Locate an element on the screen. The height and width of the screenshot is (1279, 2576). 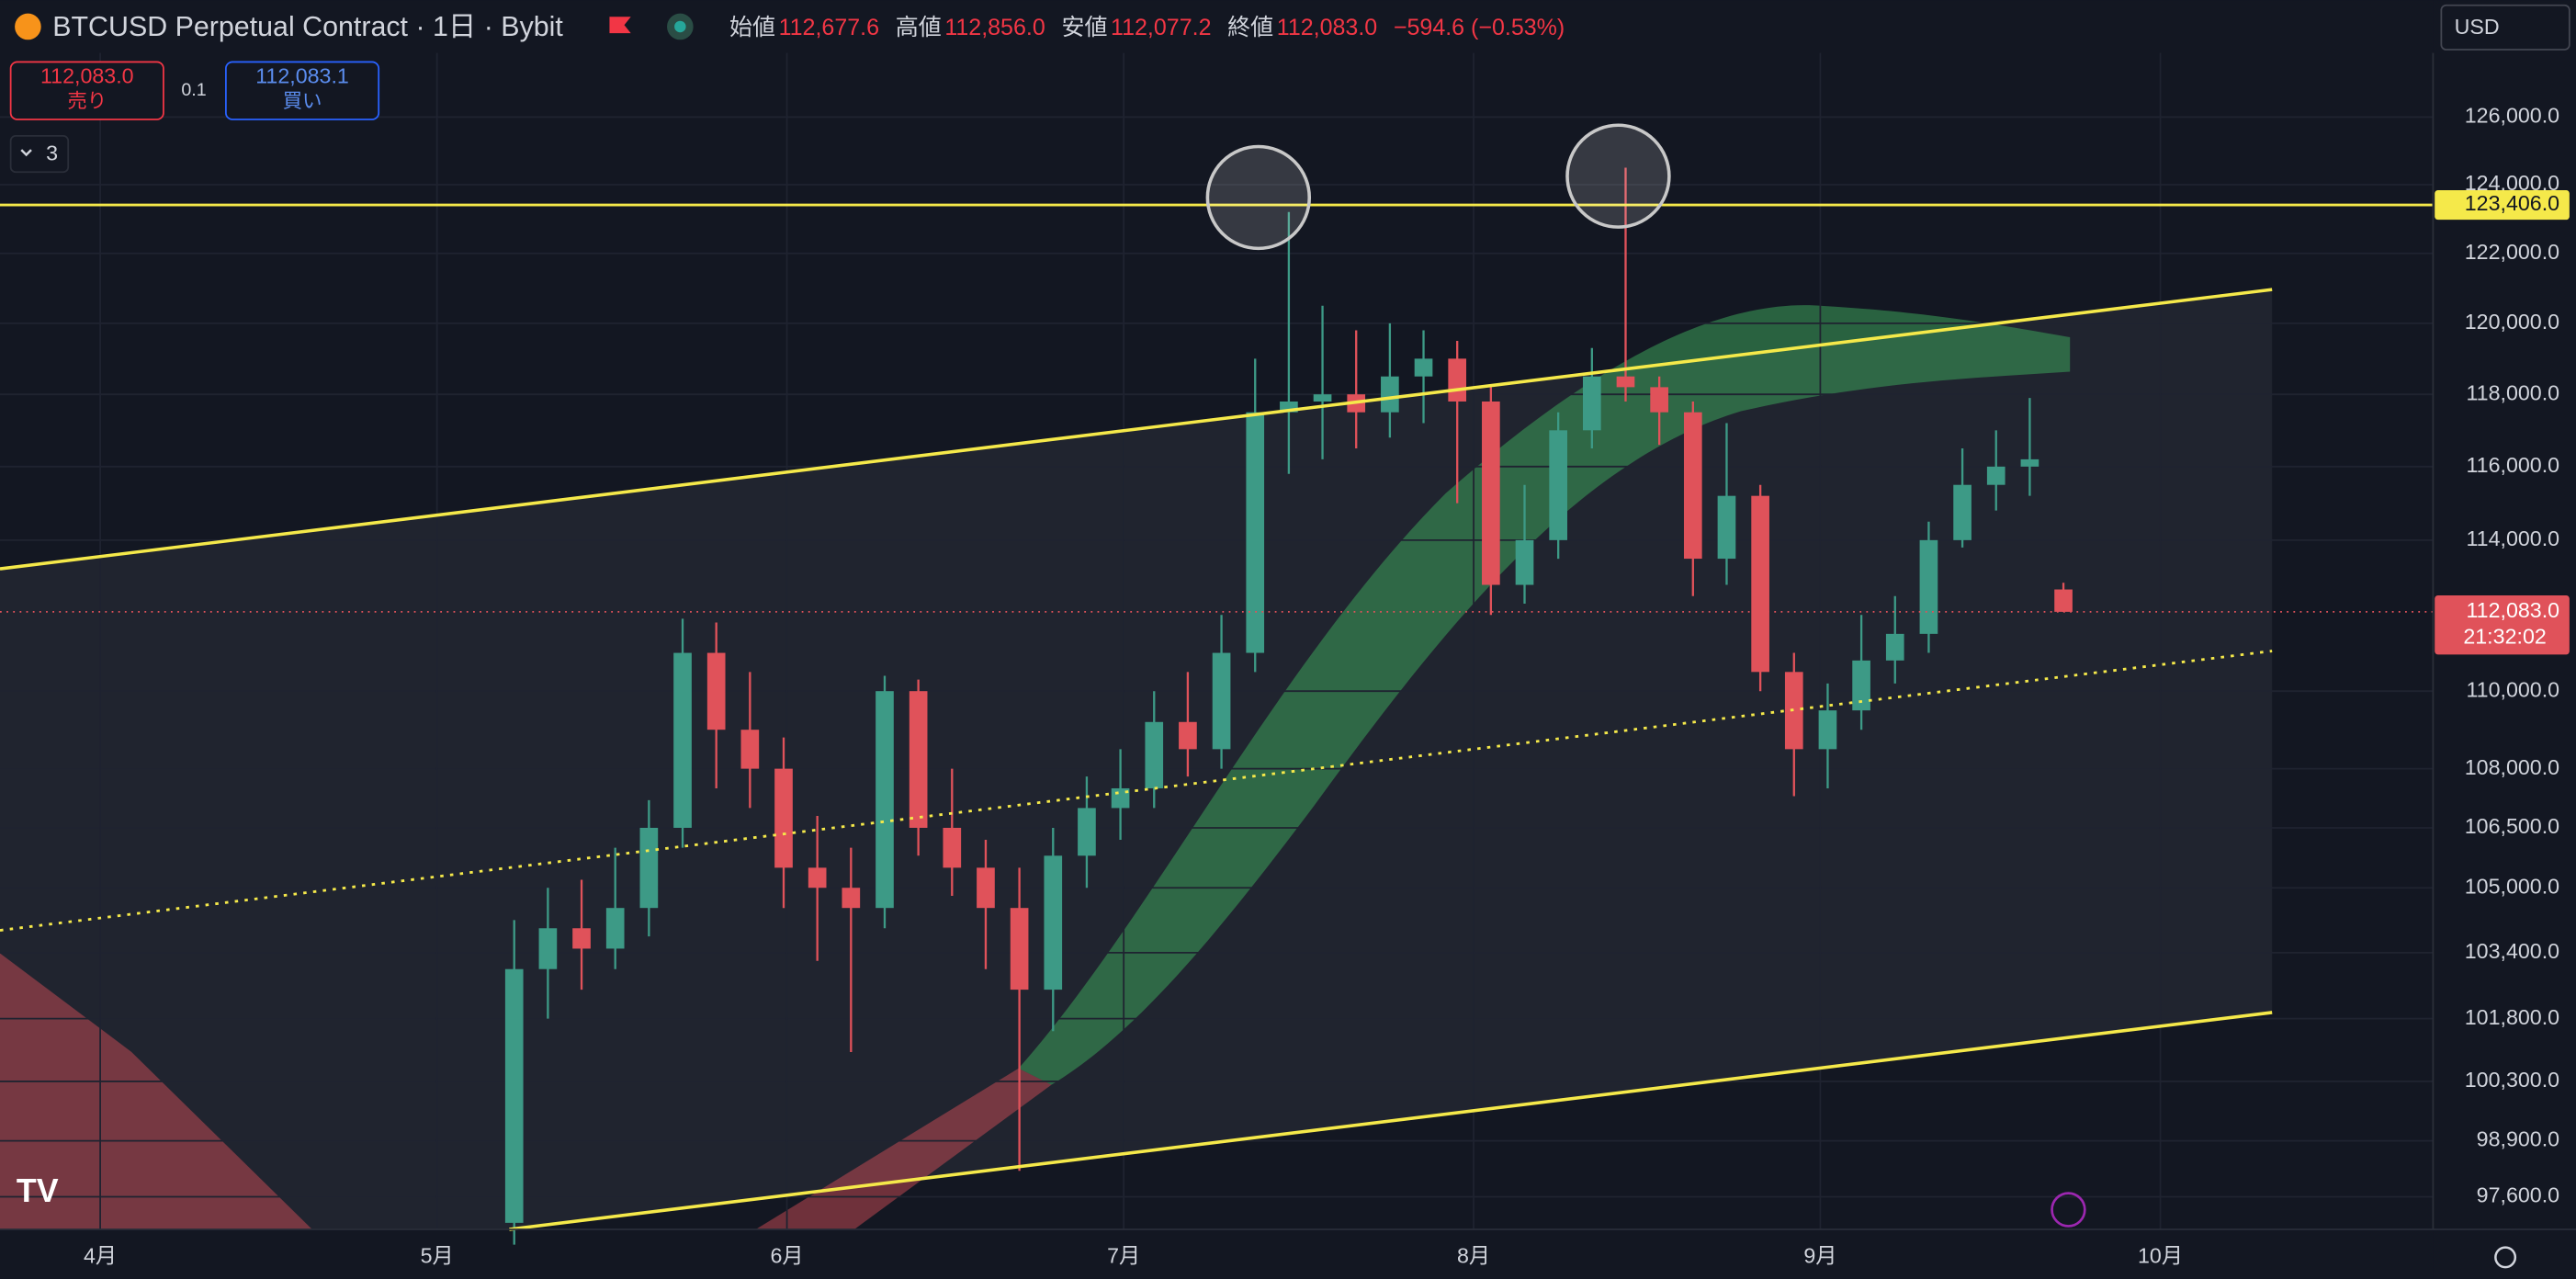
buy-label: 買い is located at coordinates (302, 101).